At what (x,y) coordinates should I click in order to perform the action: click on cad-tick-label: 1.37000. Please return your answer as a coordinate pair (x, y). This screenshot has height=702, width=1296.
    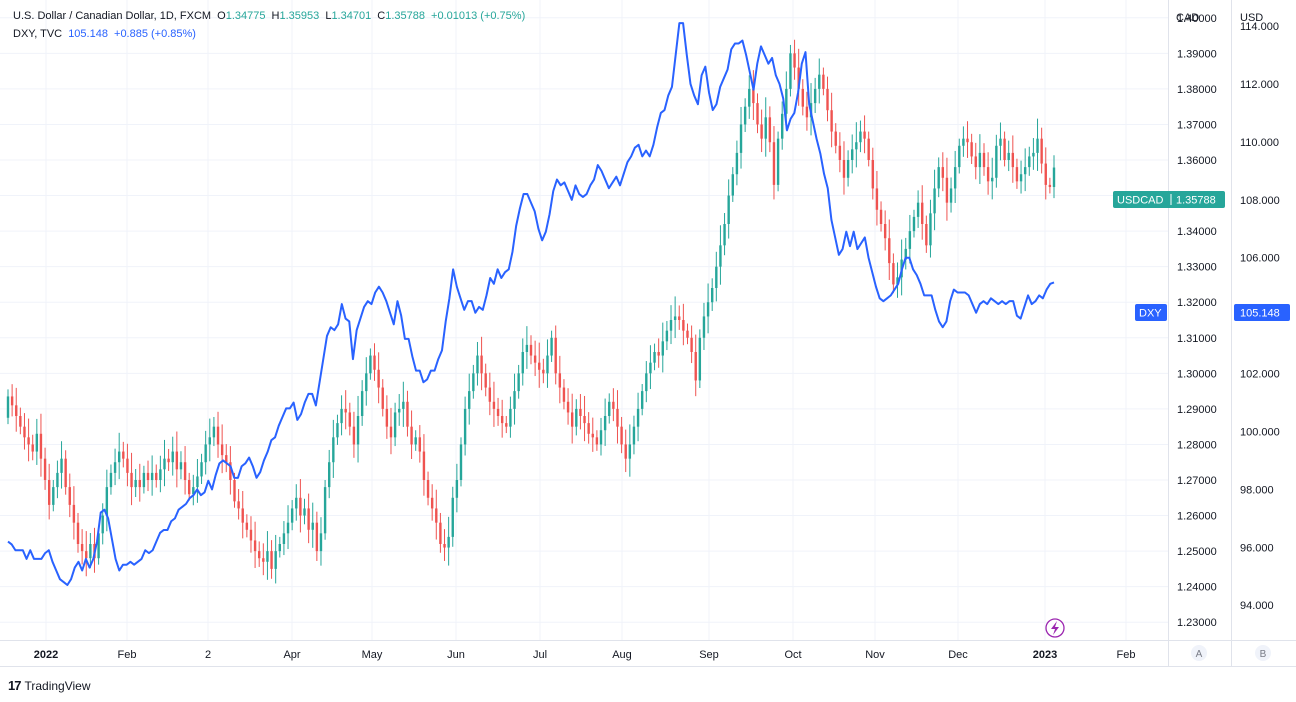
    Looking at the image, I should click on (1197, 125).